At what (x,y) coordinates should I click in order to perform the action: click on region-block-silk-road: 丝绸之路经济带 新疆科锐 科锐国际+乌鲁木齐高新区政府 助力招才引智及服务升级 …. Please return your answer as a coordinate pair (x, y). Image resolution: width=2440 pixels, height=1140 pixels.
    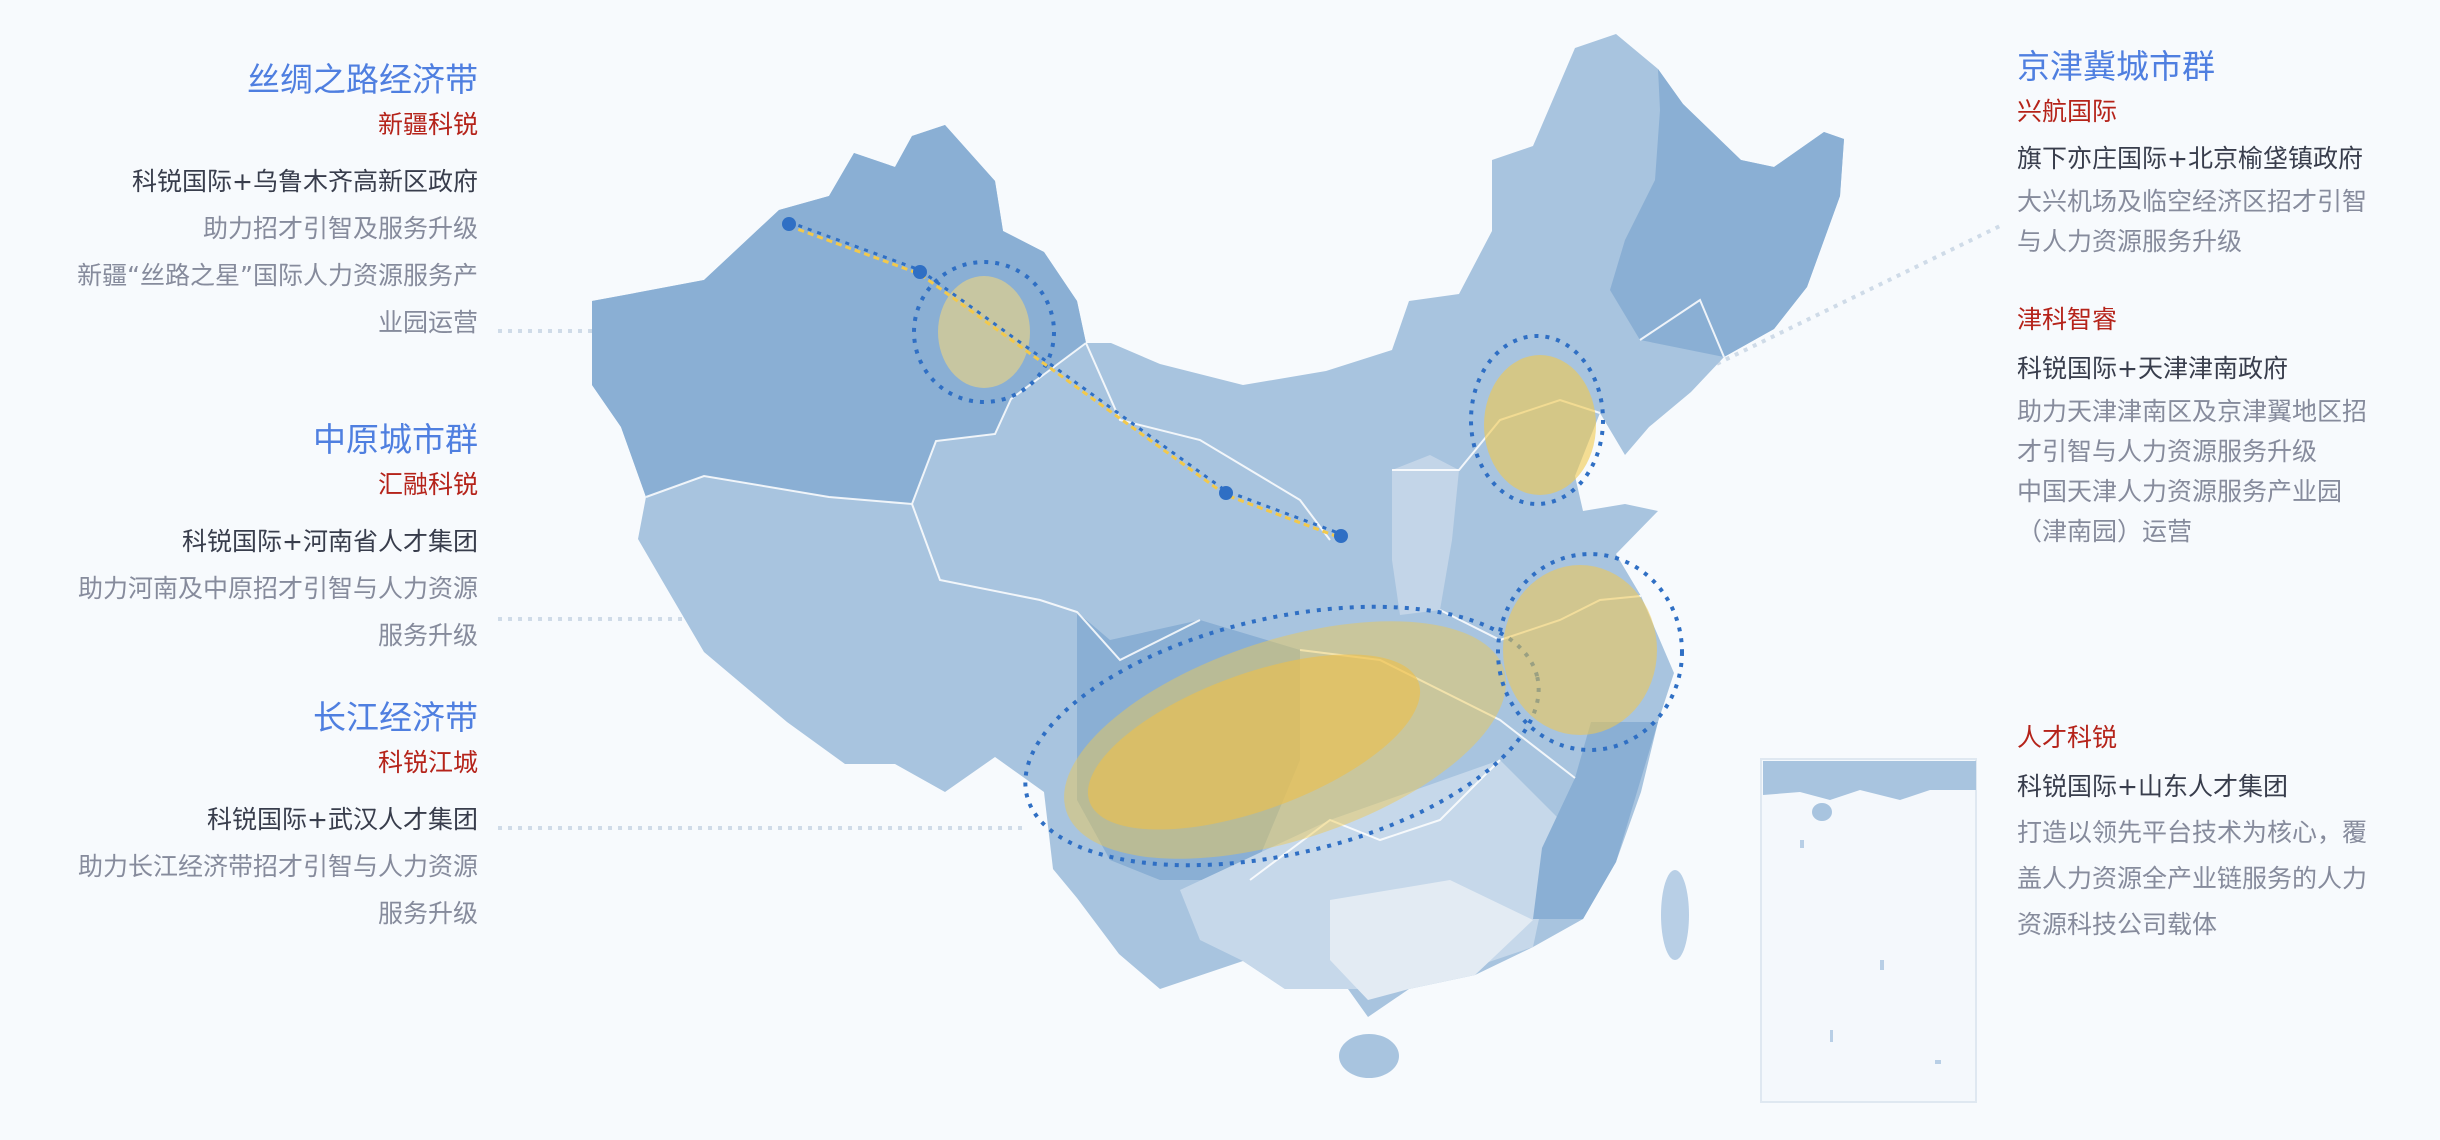
    Looking at the image, I should click on (277, 200).